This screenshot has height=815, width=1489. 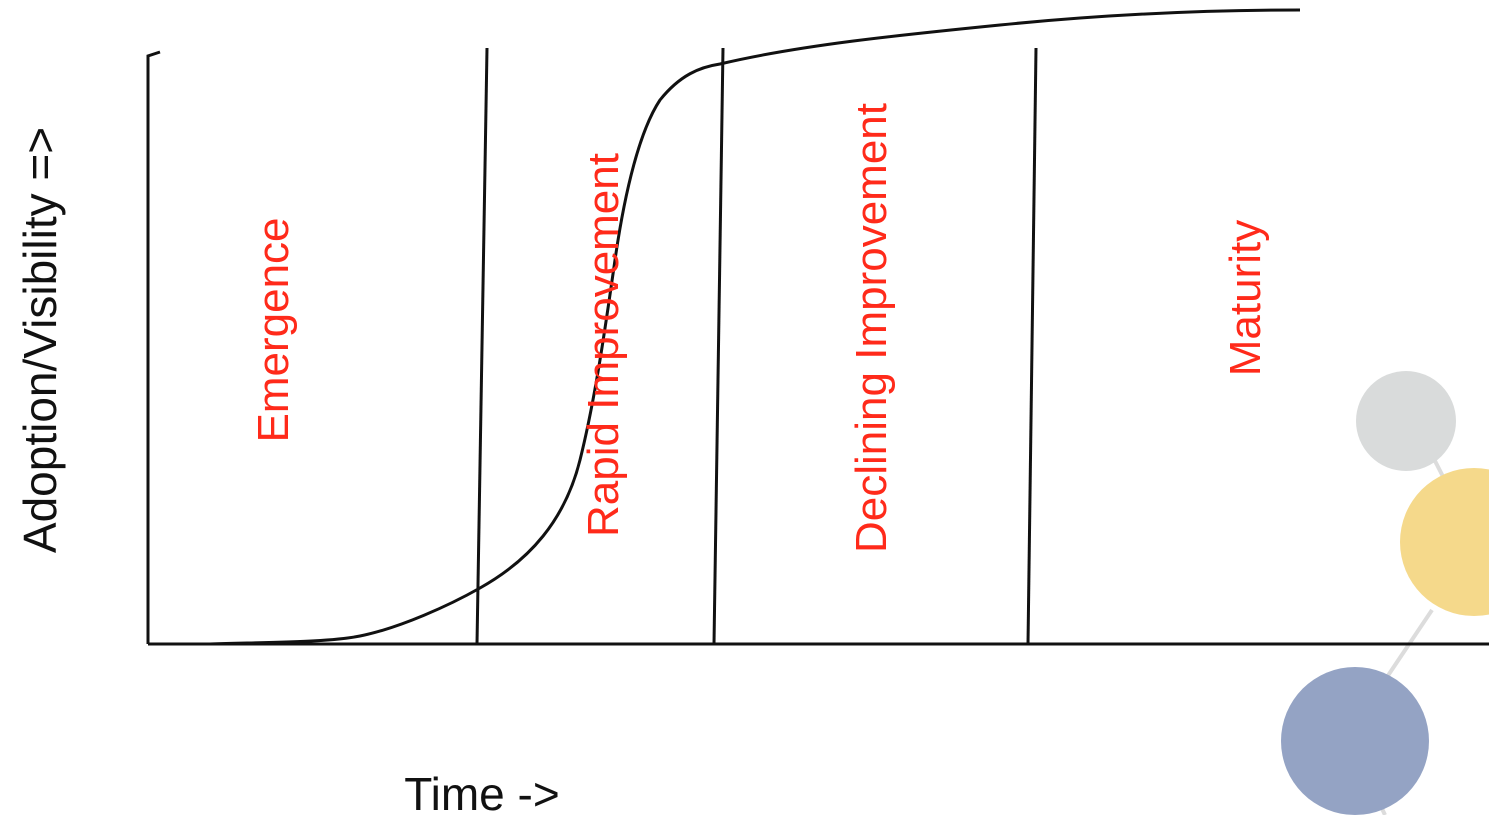 What do you see at coordinates (153, 347) in the screenshot?
I see `y-axis` at bounding box center [153, 347].